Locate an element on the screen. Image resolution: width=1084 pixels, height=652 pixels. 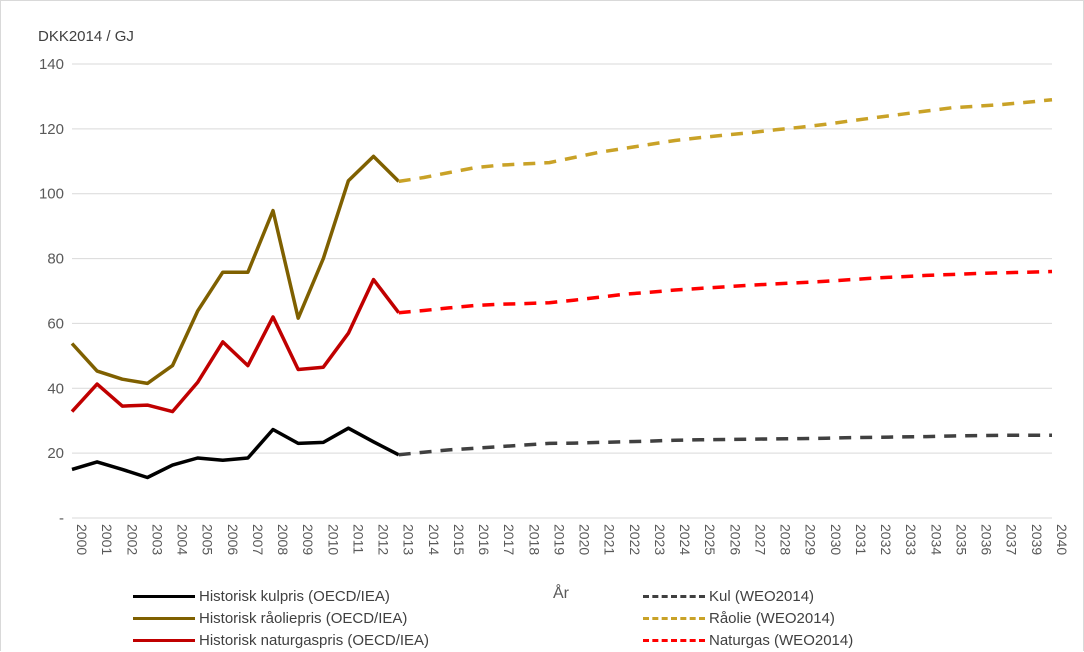
x-tick-label: 2030 is located at coordinates (836, 539).